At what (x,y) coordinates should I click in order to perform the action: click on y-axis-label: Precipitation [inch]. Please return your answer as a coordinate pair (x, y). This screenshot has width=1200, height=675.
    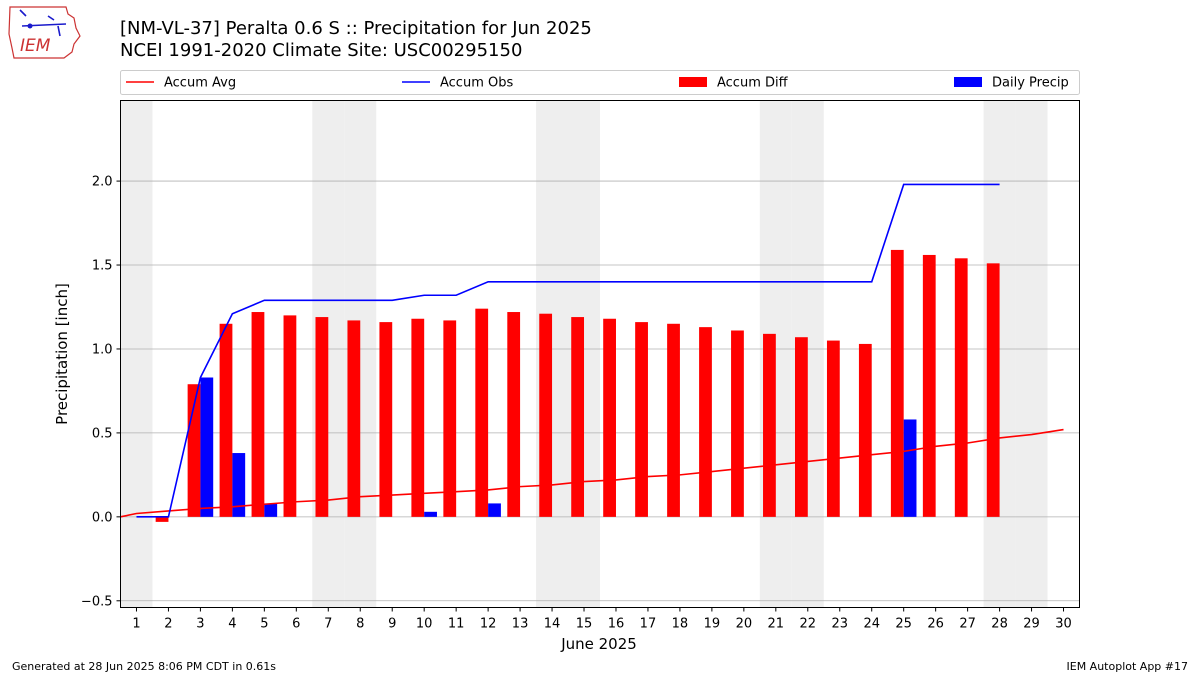
    Looking at the image, I should click on (62, 354).